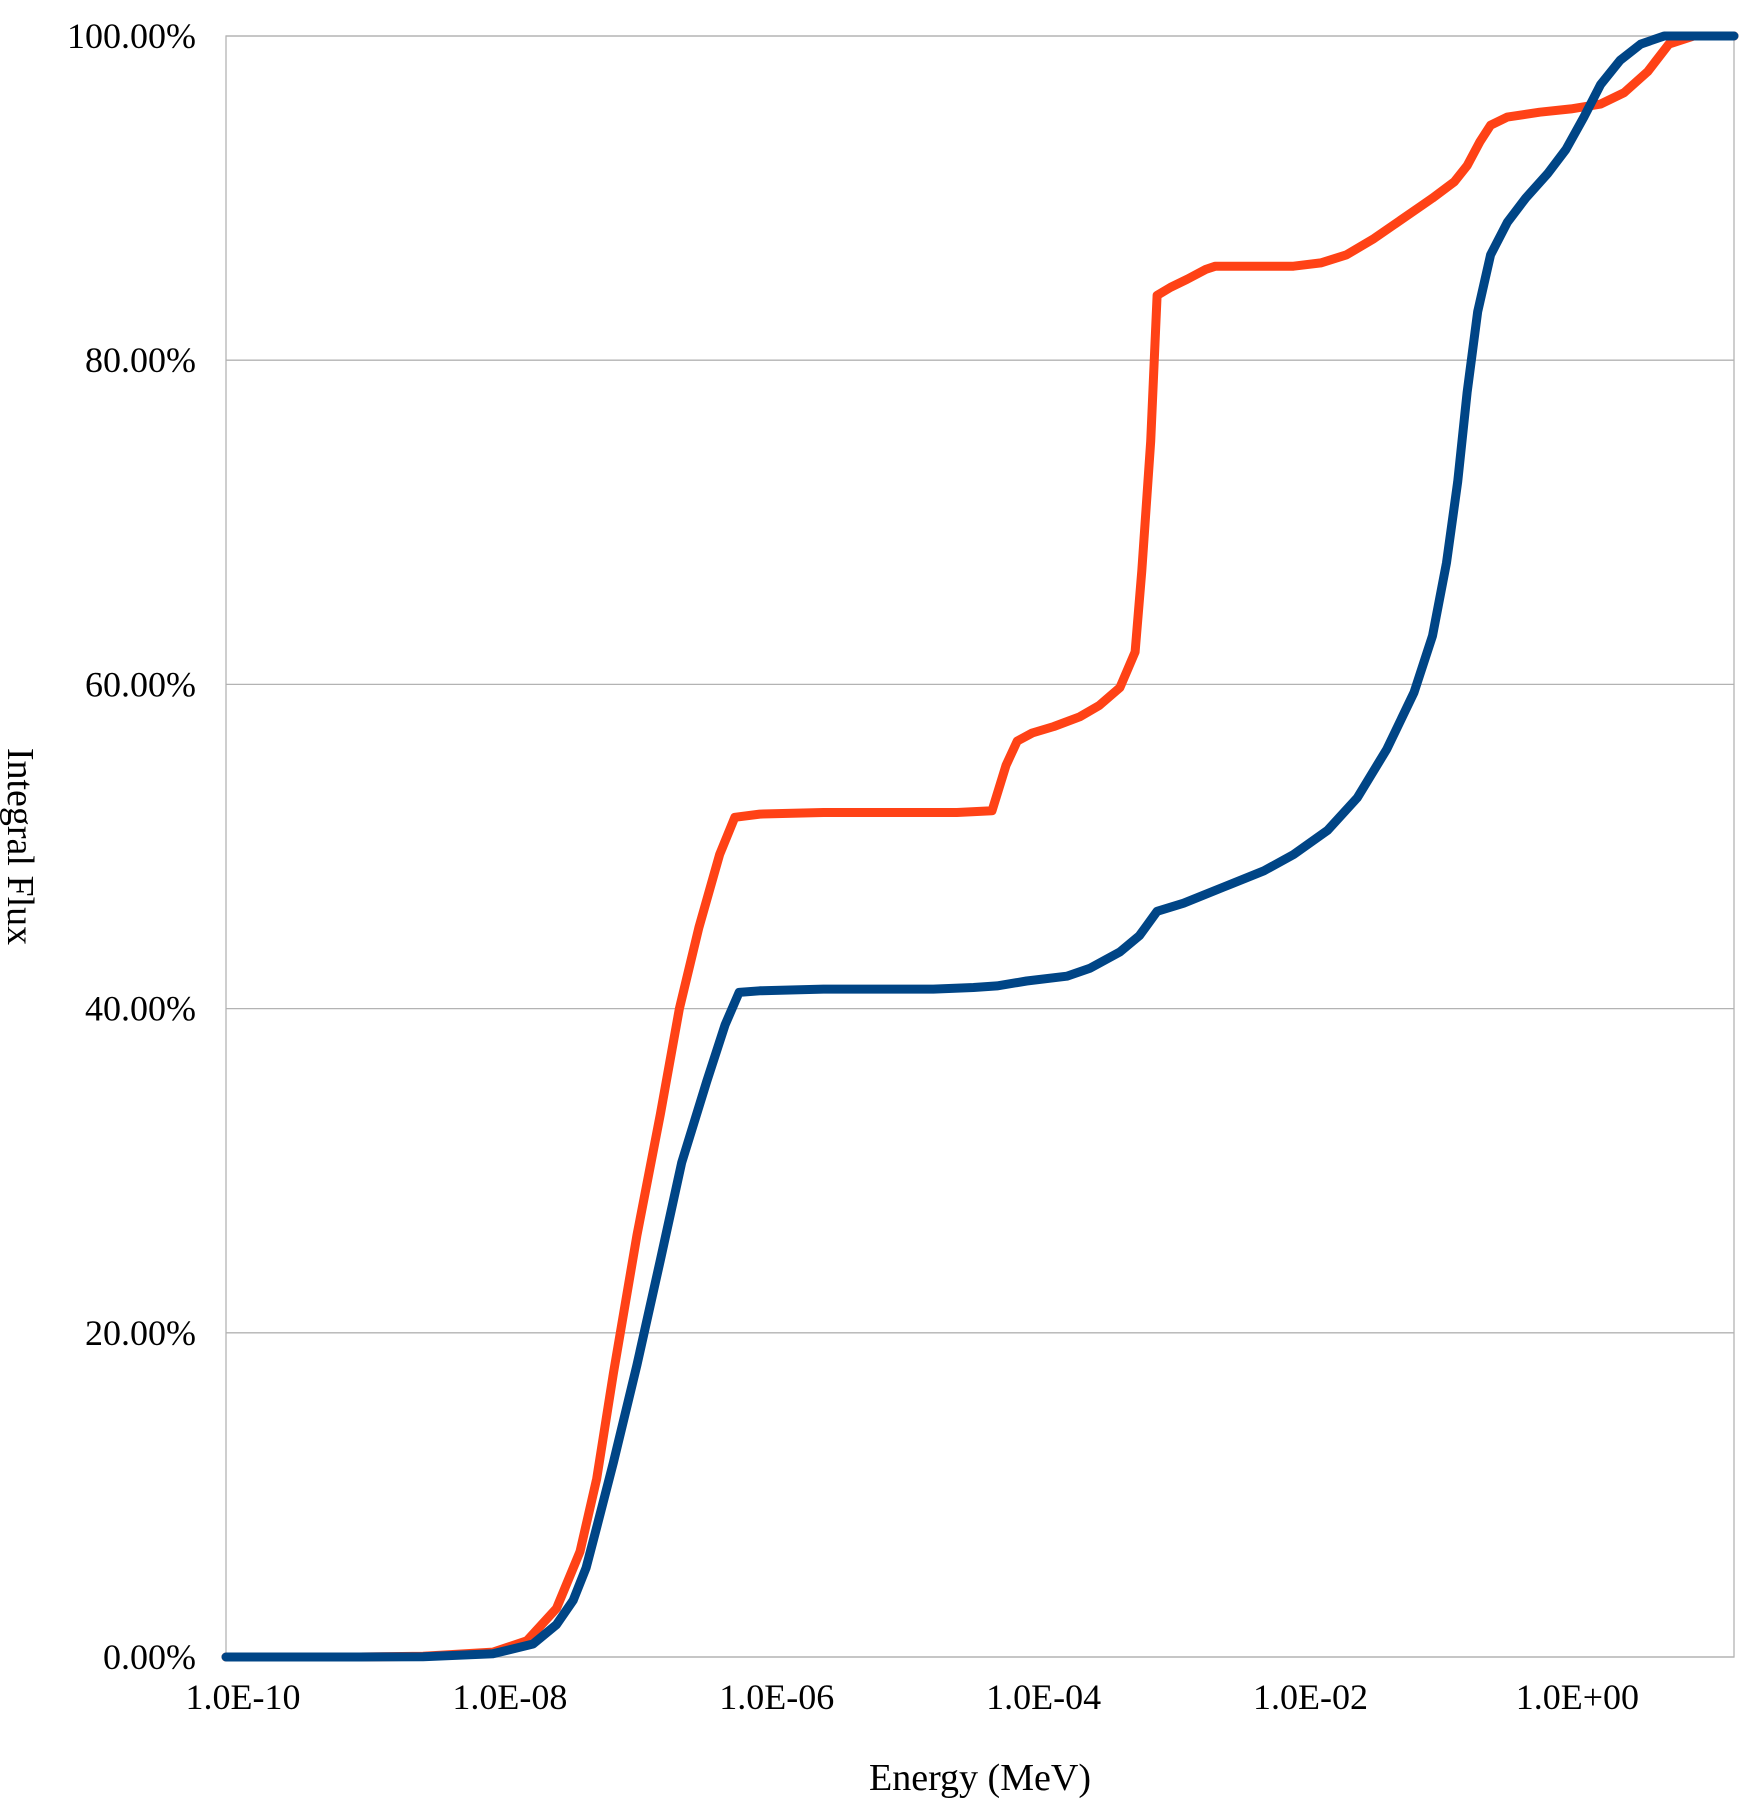 The image size is (1740, 1818). I want to click on x-tick-label: 1.0E-08, so click(509, 1697).